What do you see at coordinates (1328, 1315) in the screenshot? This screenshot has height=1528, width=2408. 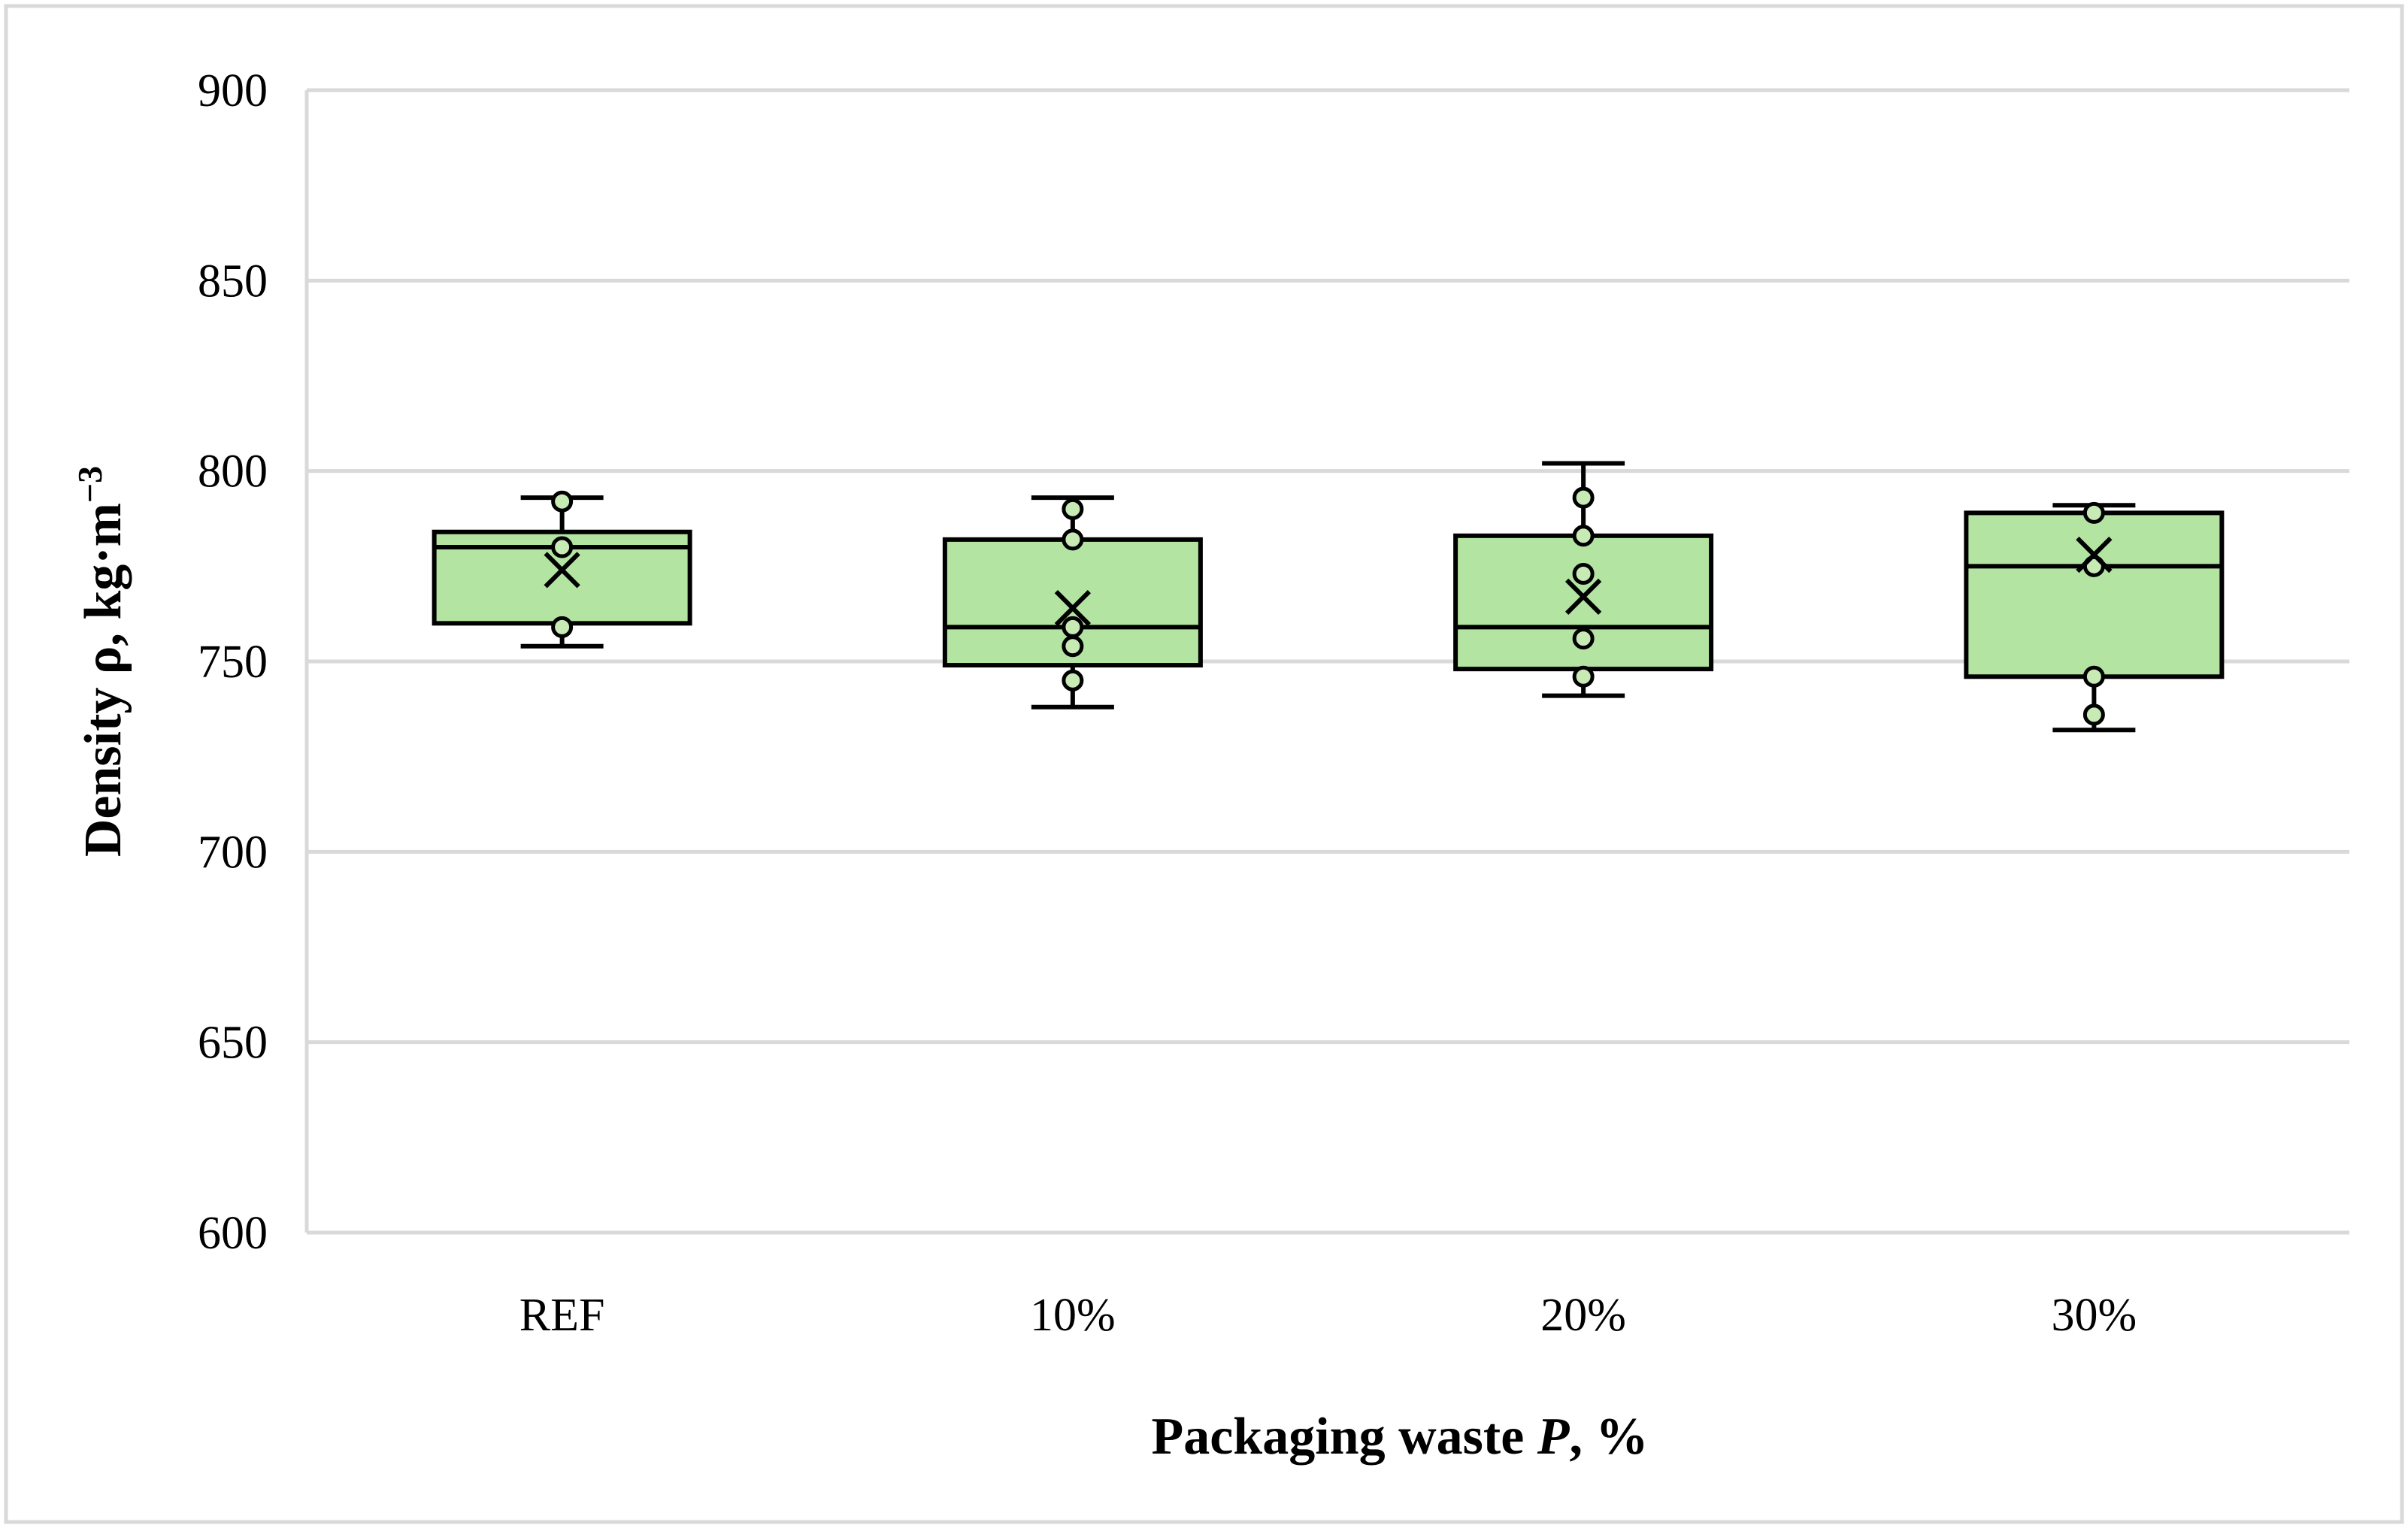 I see `x-tick-labels: REF 10% 20% 30%` at bounding box center [1328, 1315].